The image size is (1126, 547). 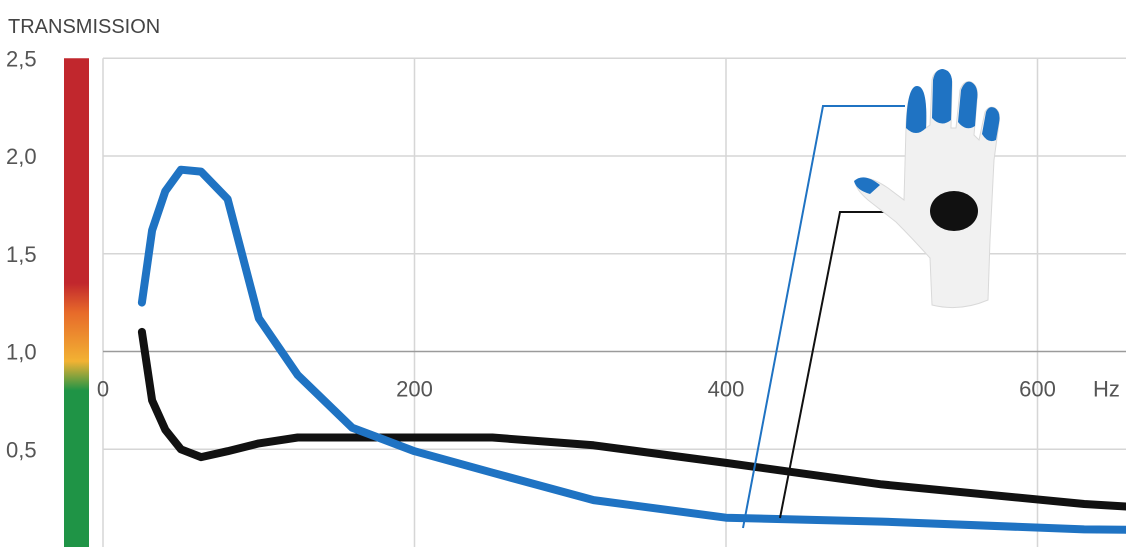 I want to click on y-tick-label: 0,5, so click(x=21, y=449).